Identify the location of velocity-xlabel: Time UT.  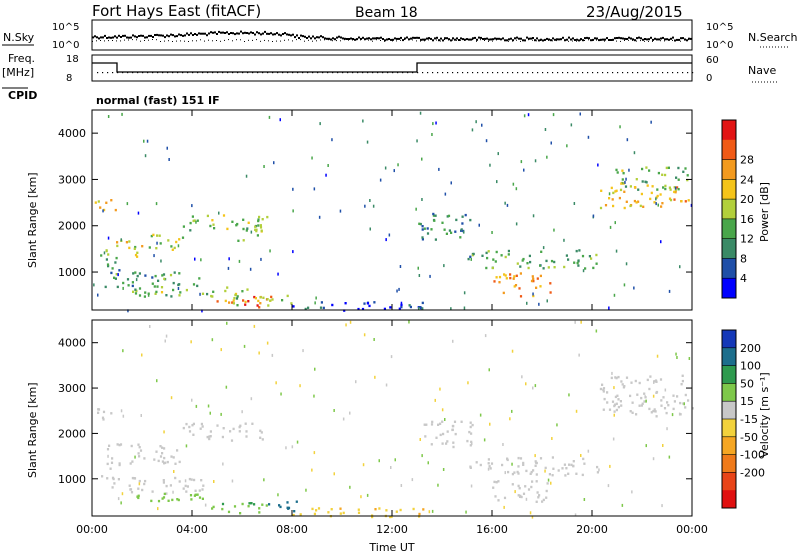
(391, 547).